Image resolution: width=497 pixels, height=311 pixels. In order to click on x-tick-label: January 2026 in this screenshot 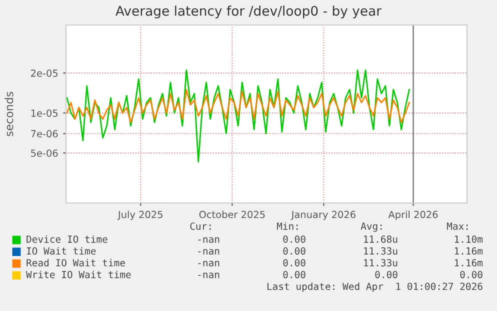, I will do `click(323, 215)`.